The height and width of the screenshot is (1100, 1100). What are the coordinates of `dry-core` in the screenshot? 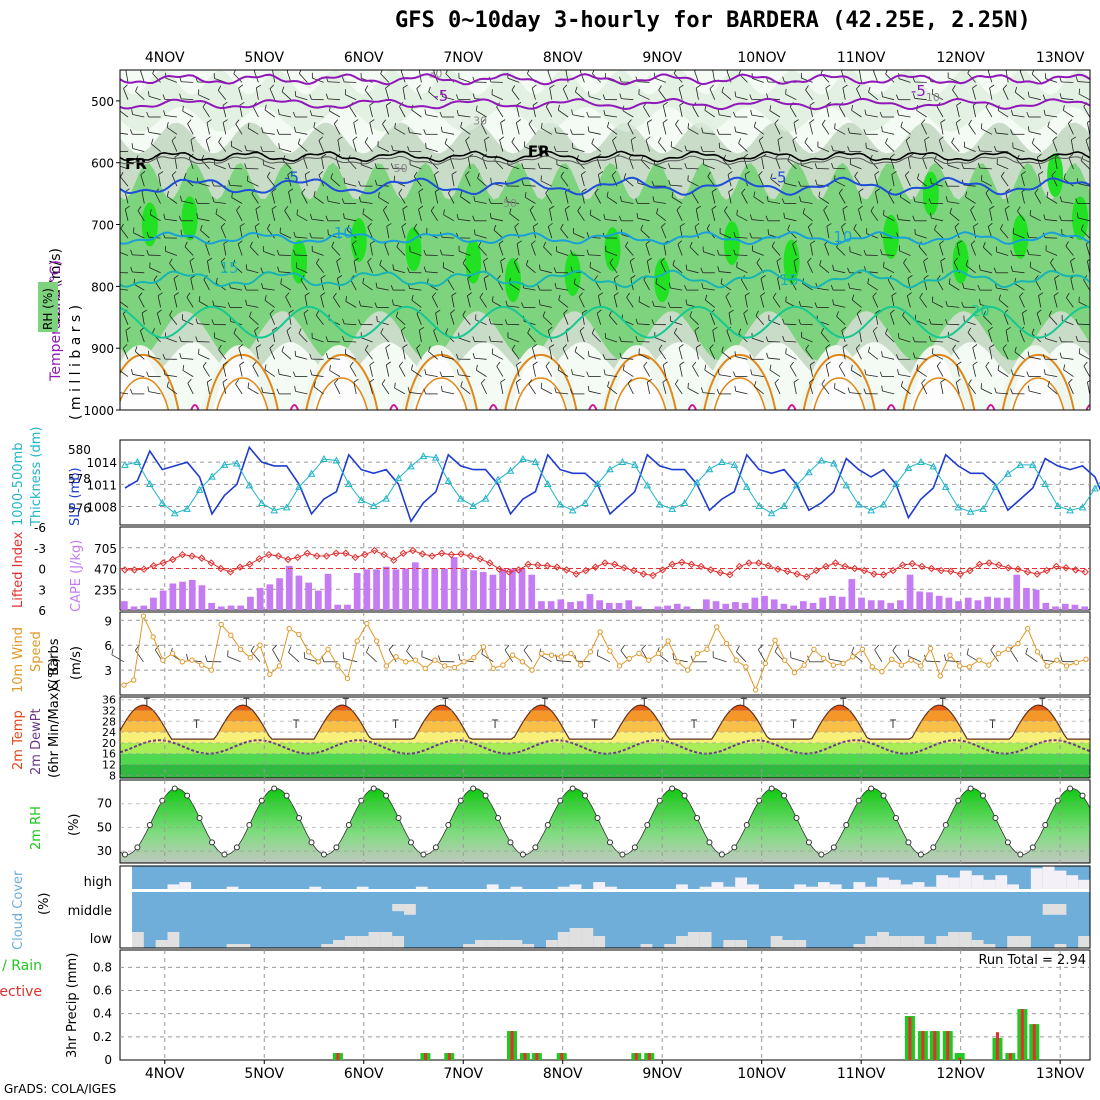 It's located at (239, 382).